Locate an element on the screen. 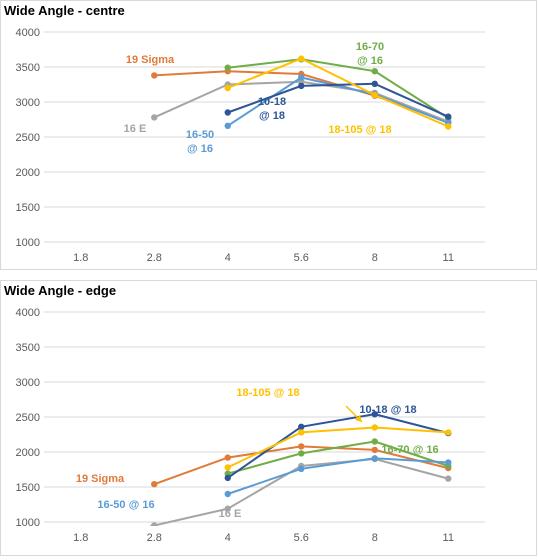 This screenshot has height=560, width=538. chart-title: Wide Angle - centre is located at coordinates (64, 10).